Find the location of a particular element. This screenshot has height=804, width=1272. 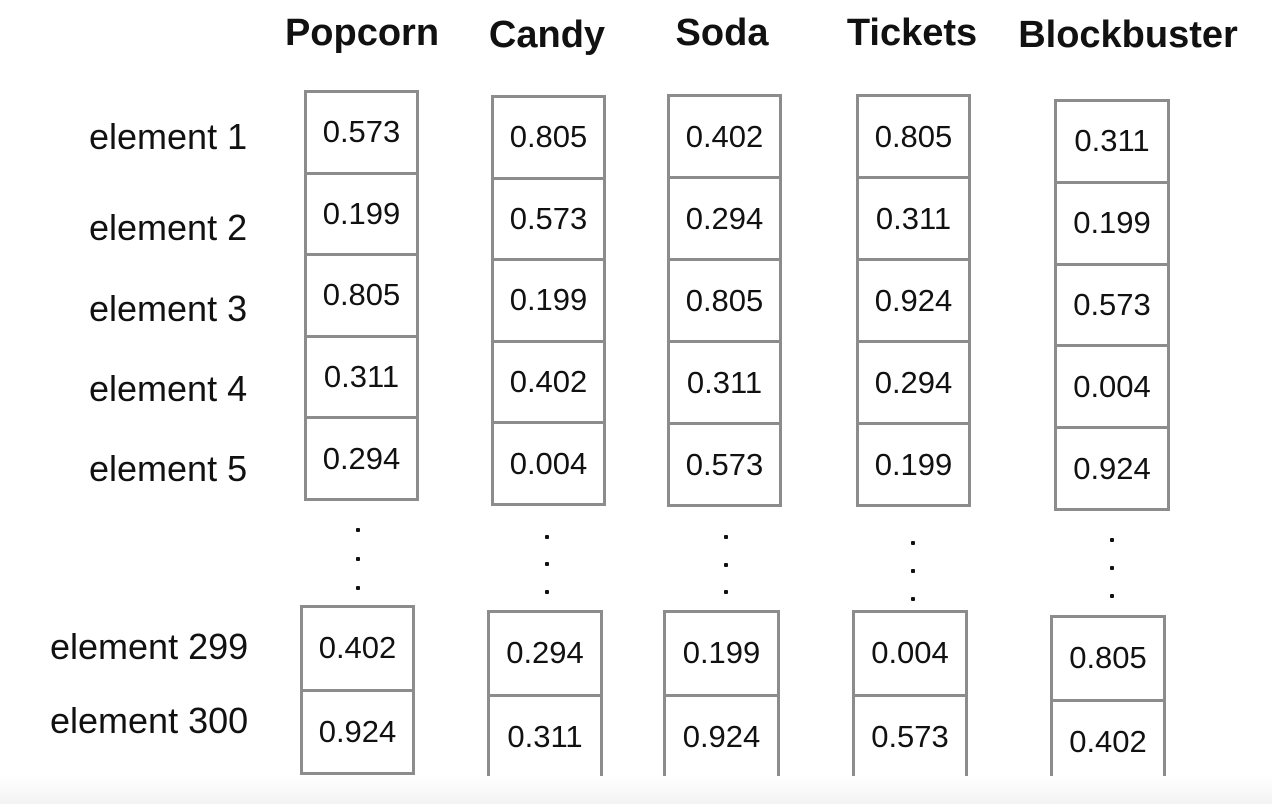

value-stack-bottom: 0.004 0.573 is located at coordinates (910, 695).